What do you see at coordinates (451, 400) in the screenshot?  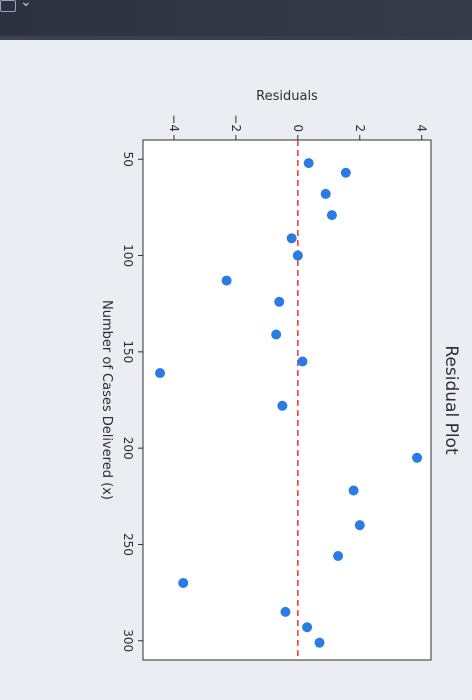 I see `chart-title: Residual Plot` at bounding box center [451, 400].